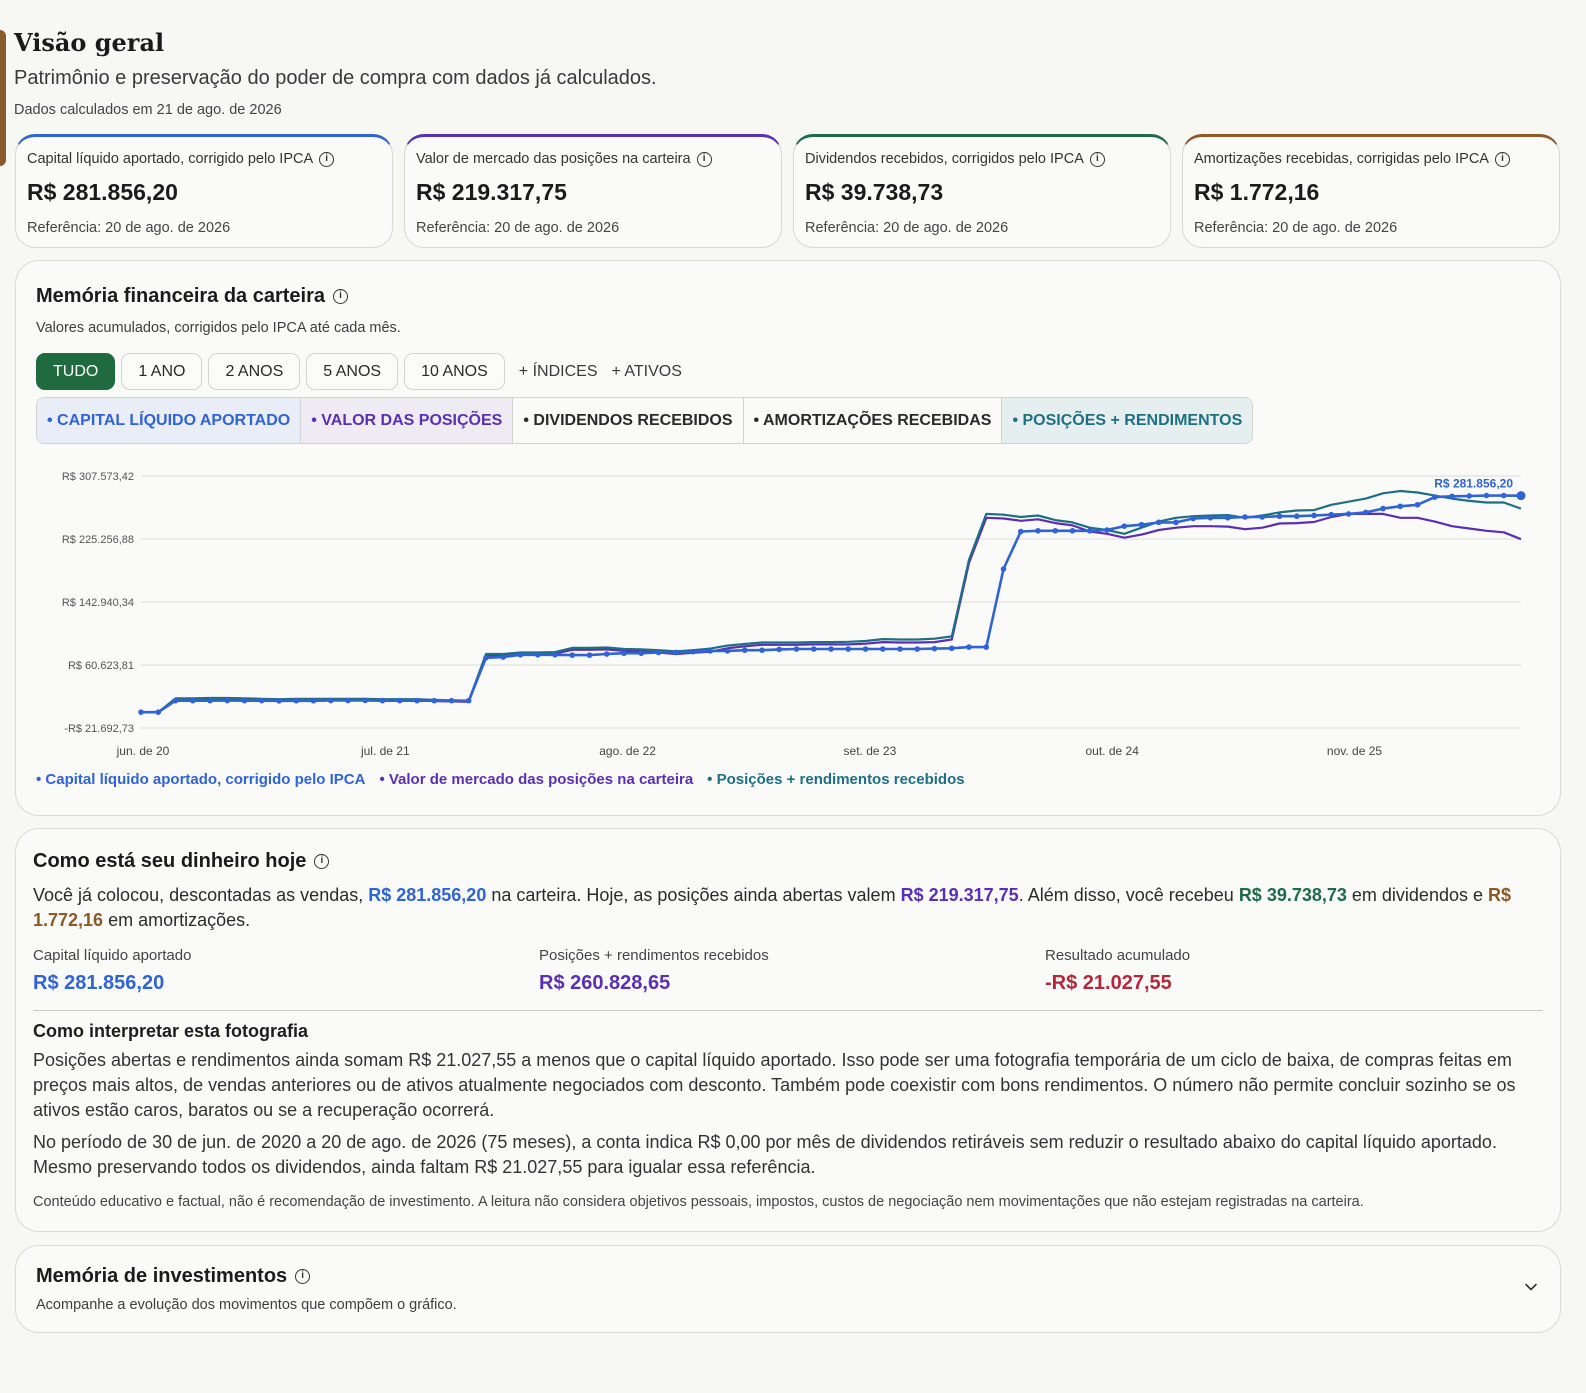 The width and height of the screenshot is (1586, 1393). Describe the element at coordinates (162, 371) in the screenshot. I see `range-button-1y: 1 ANO` at that location.